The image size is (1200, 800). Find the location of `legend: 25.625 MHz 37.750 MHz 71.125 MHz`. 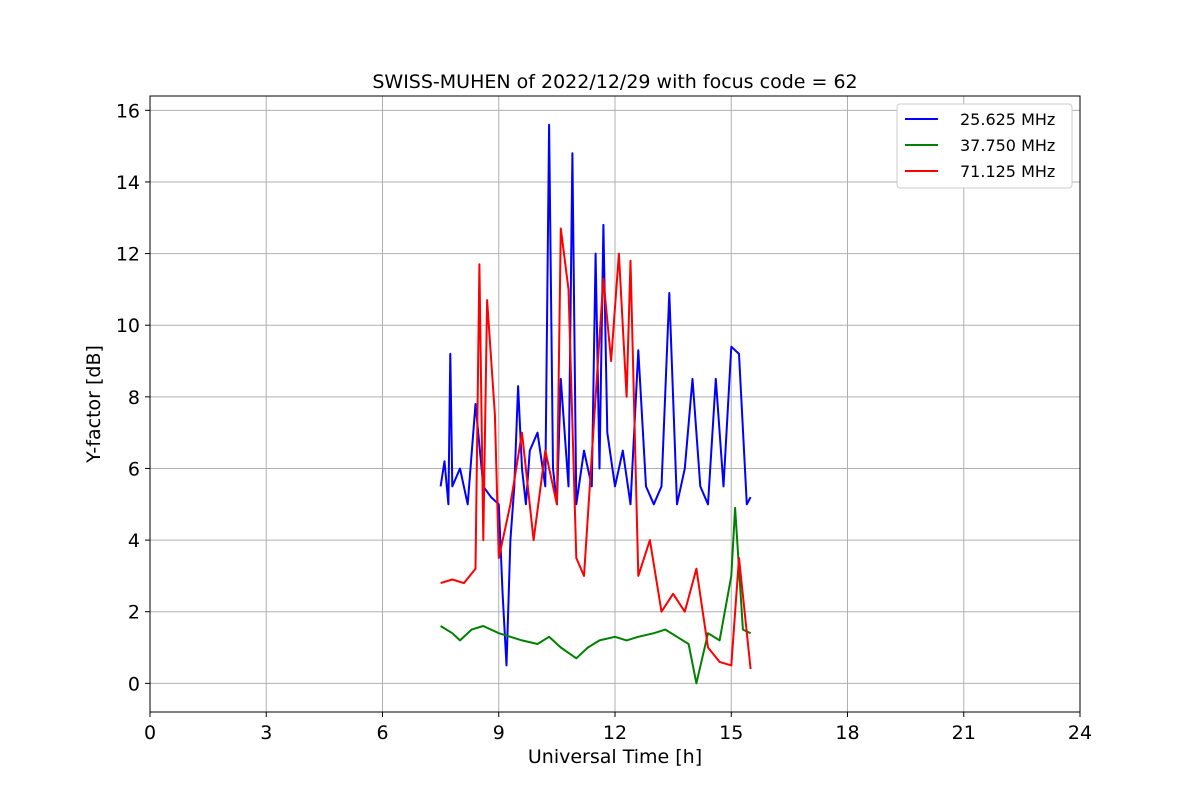

legend: 25.625 MHz 37.750 MHz 71.125 MHz is located at coordinates (984, 146).